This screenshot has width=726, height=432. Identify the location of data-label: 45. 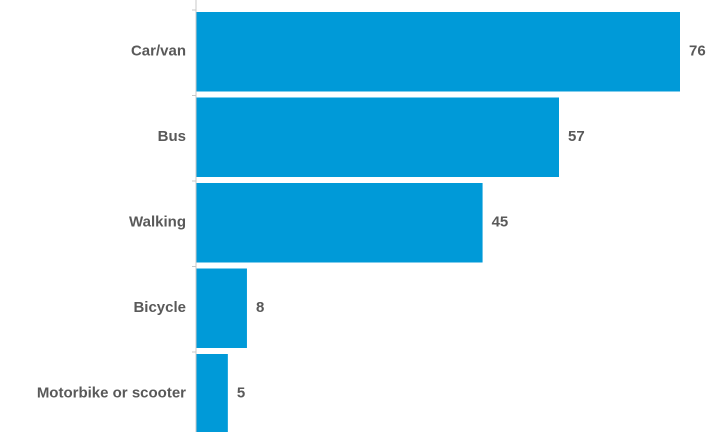
(500, 222).